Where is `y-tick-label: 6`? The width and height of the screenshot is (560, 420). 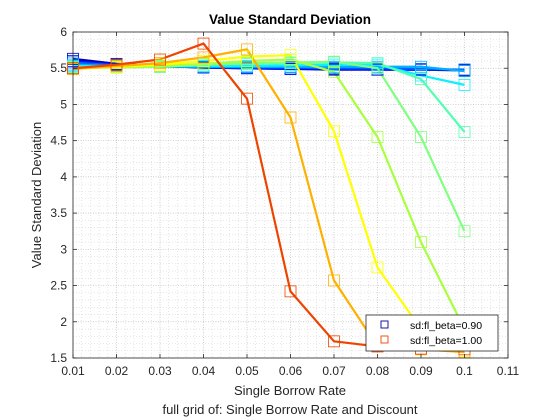
y-tick-label: 6 is located at coordinates (63, 32).